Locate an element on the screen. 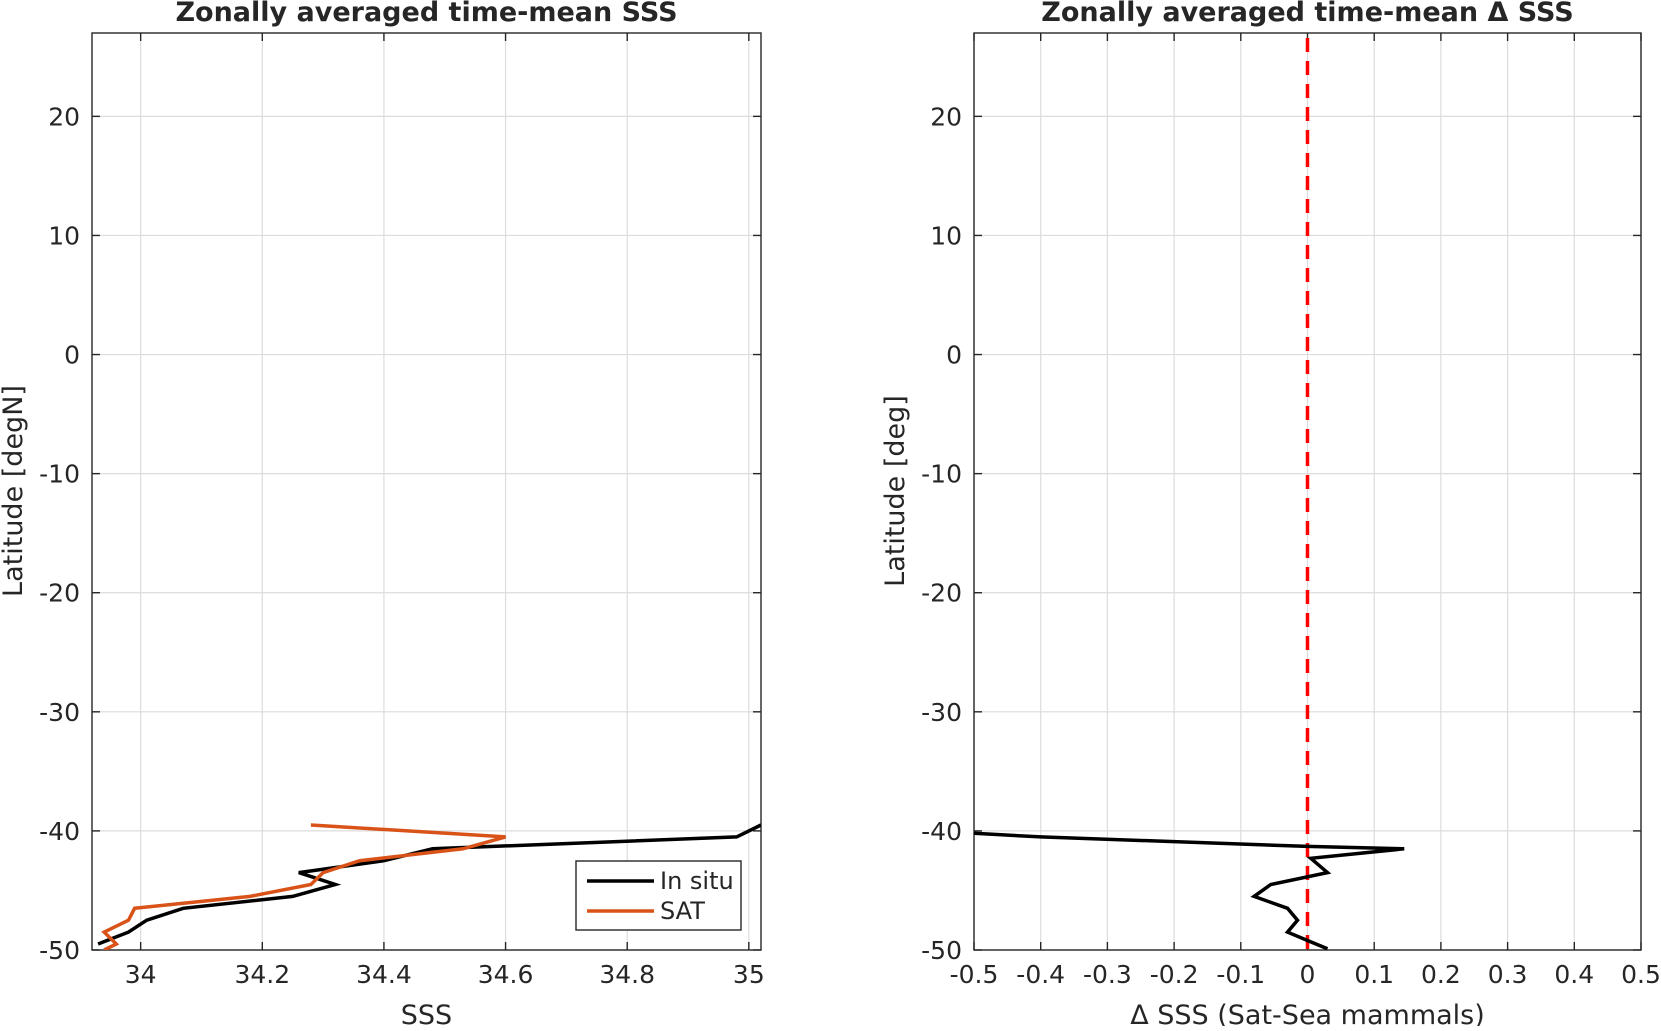 The height and width of the screenshot is (1031, 1661). delta-sss-x-tick-label: 0.5 is located at coordinates (1641, 974).